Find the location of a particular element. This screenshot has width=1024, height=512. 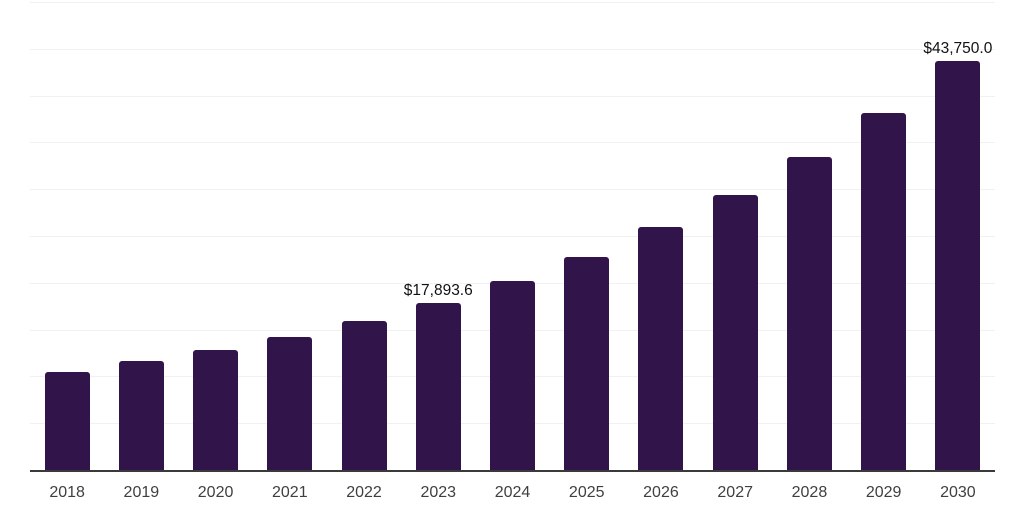

x-axis-line is located at coordinates (512, 471).